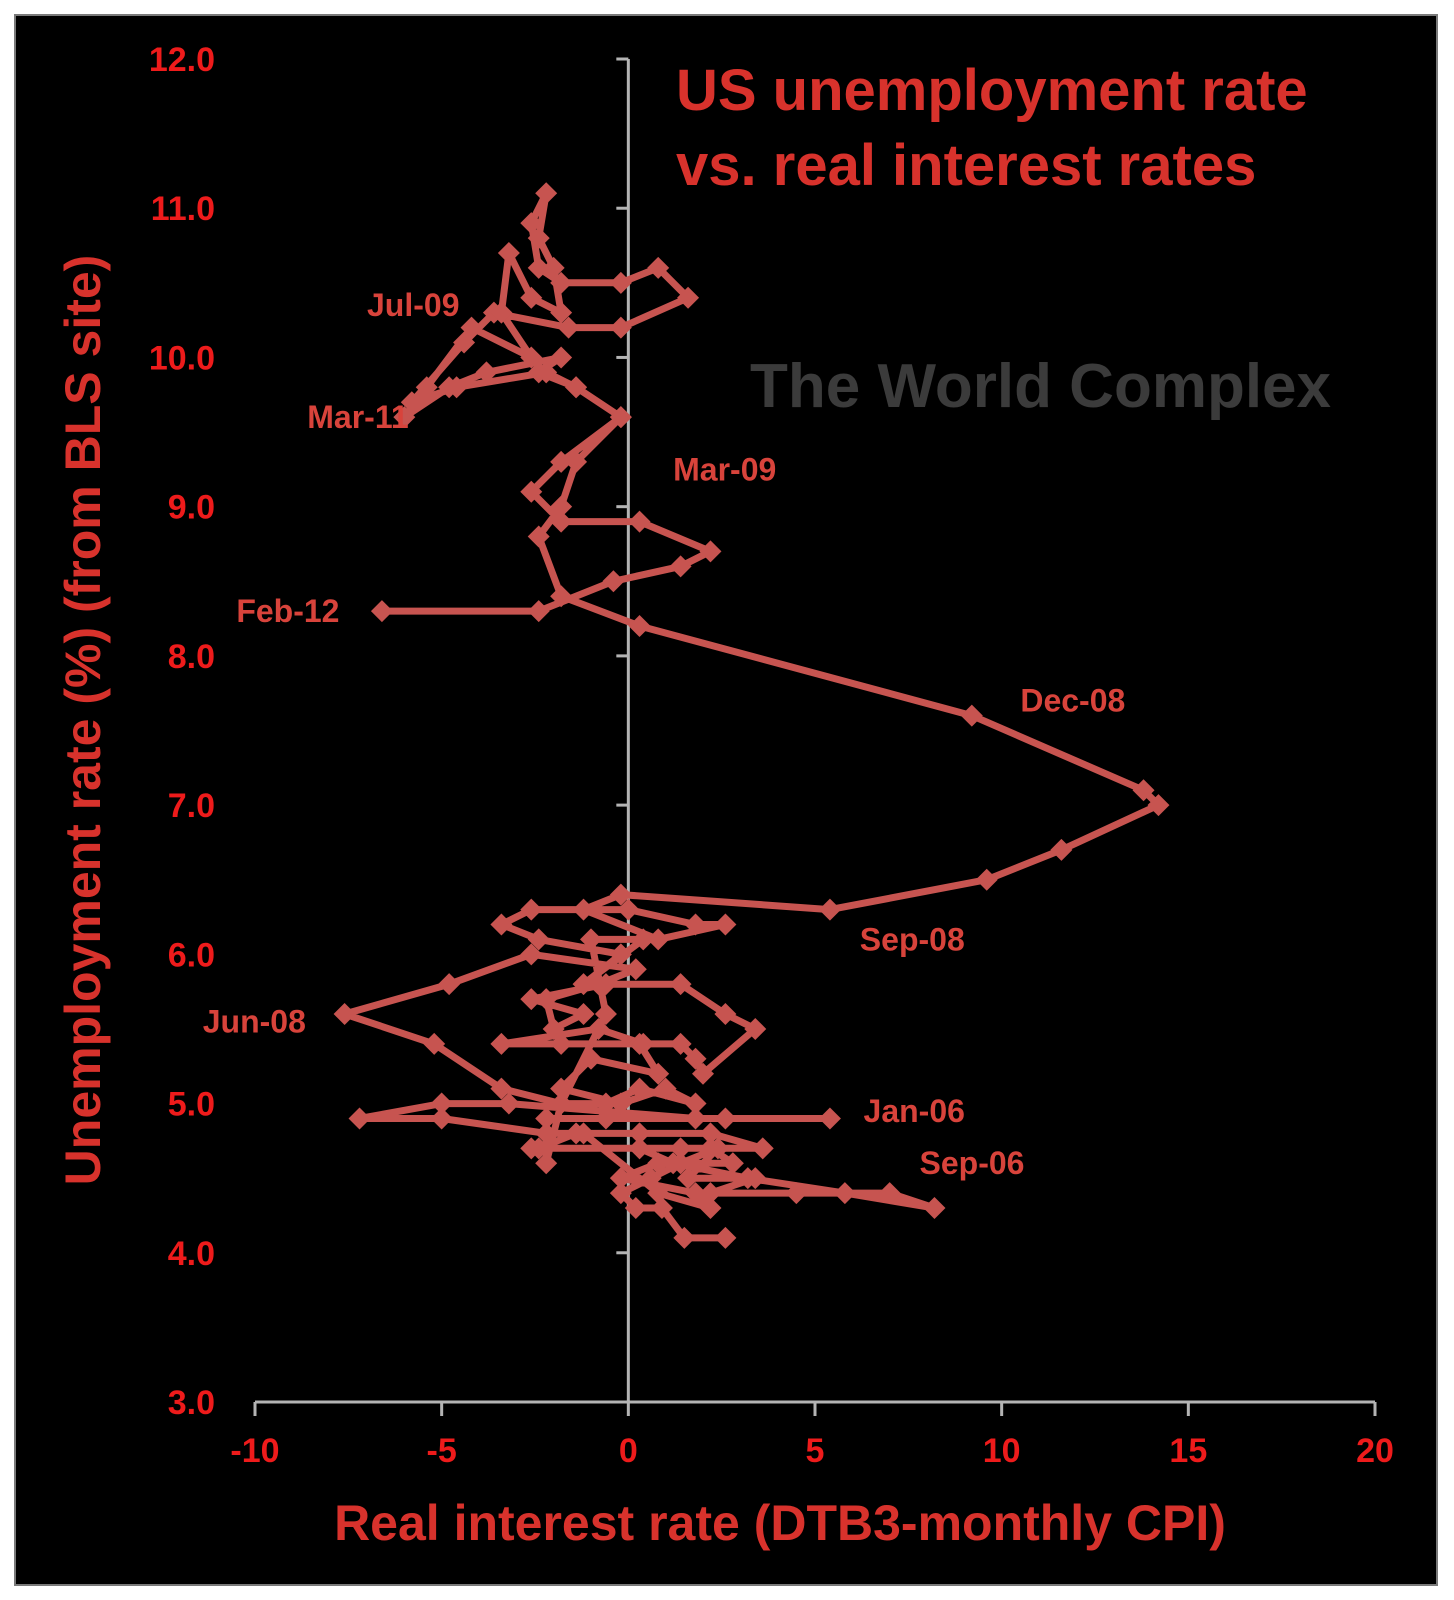  What do you see at coordinates (182, 60) in the screenshot?
I see `y-tick-label: 12.0` at bounding box center [182, 60].